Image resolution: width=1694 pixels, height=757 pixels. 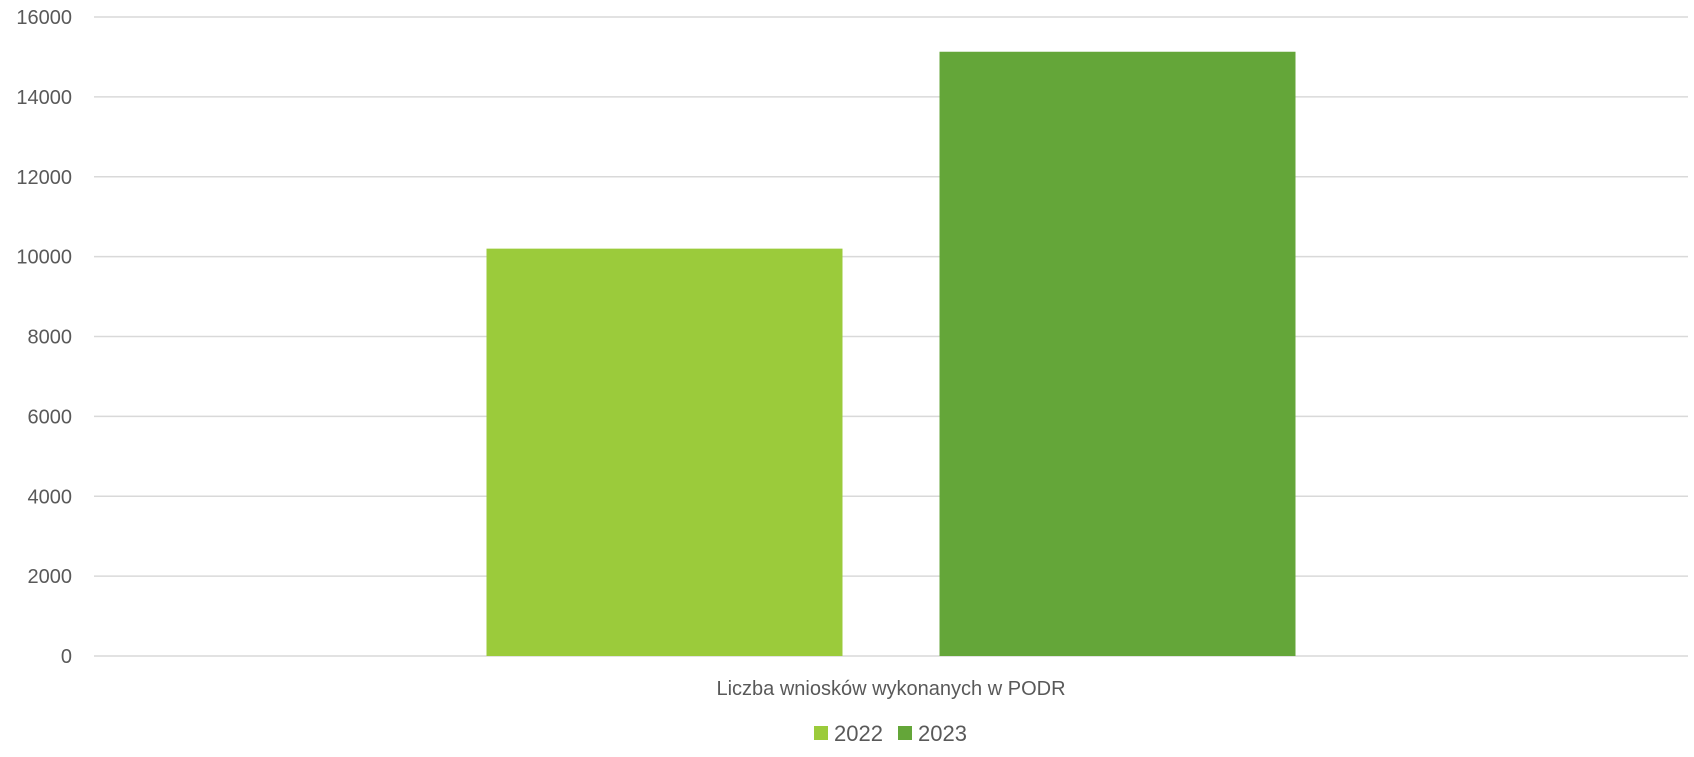 What do you see at coordinates (44, 258) in the screenshot?
I see `y-tick-label: 10000` at bounding box center [44, 258].